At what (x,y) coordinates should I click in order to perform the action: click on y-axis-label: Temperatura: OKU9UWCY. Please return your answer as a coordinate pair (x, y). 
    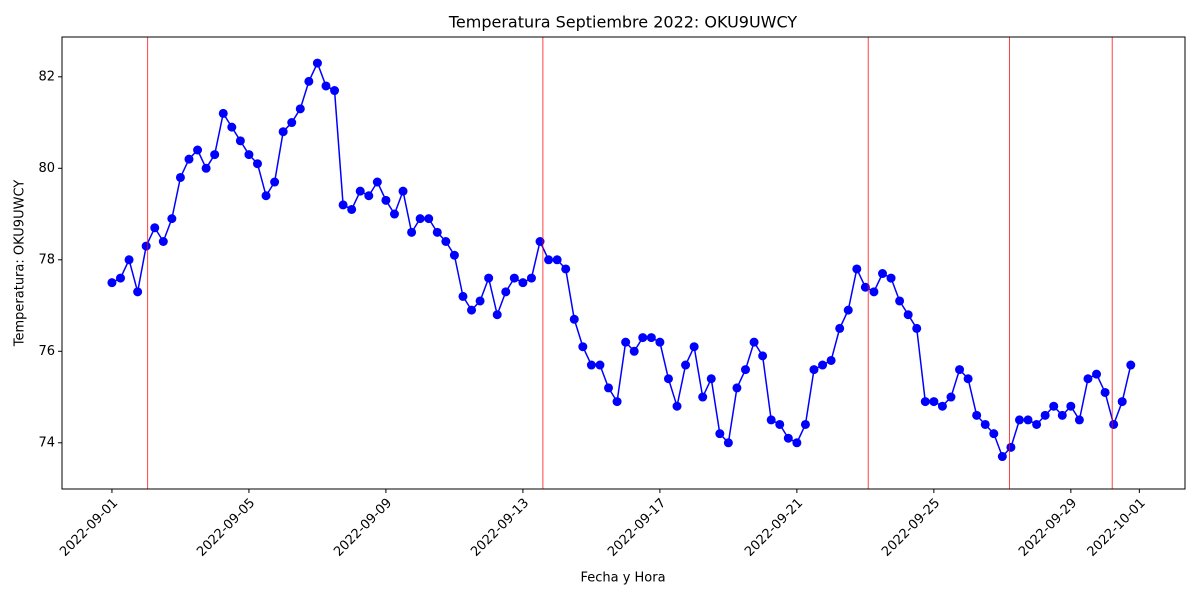
    Looking at the image, I should click on (20, 264).